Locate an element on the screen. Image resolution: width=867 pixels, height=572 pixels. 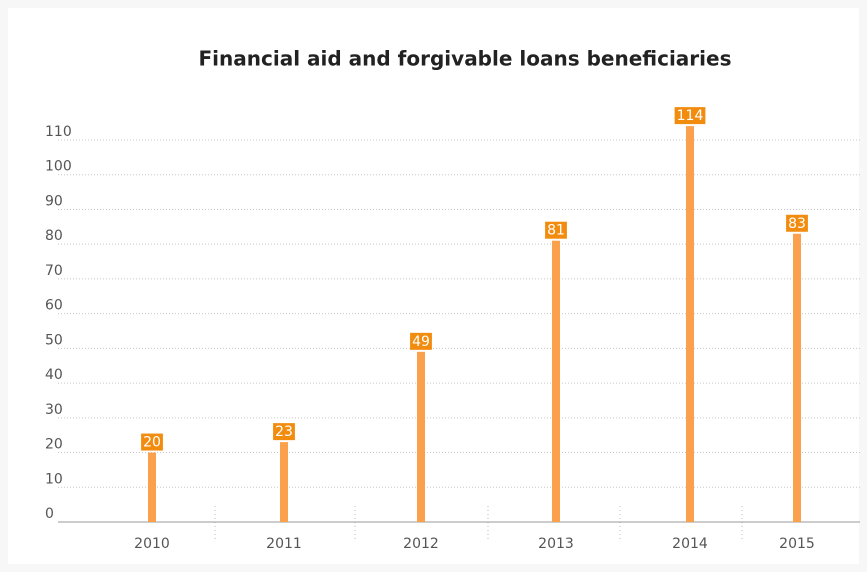
separators is located at coordinates (478, 523).